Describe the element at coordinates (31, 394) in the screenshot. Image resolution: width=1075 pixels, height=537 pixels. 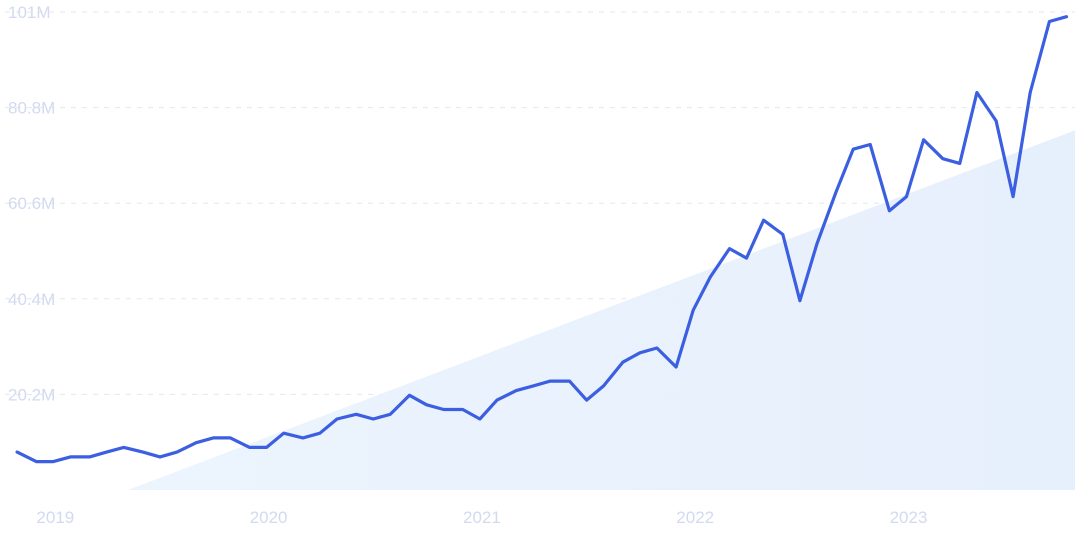
I see `y-tick-label: 20.2M` at that location.